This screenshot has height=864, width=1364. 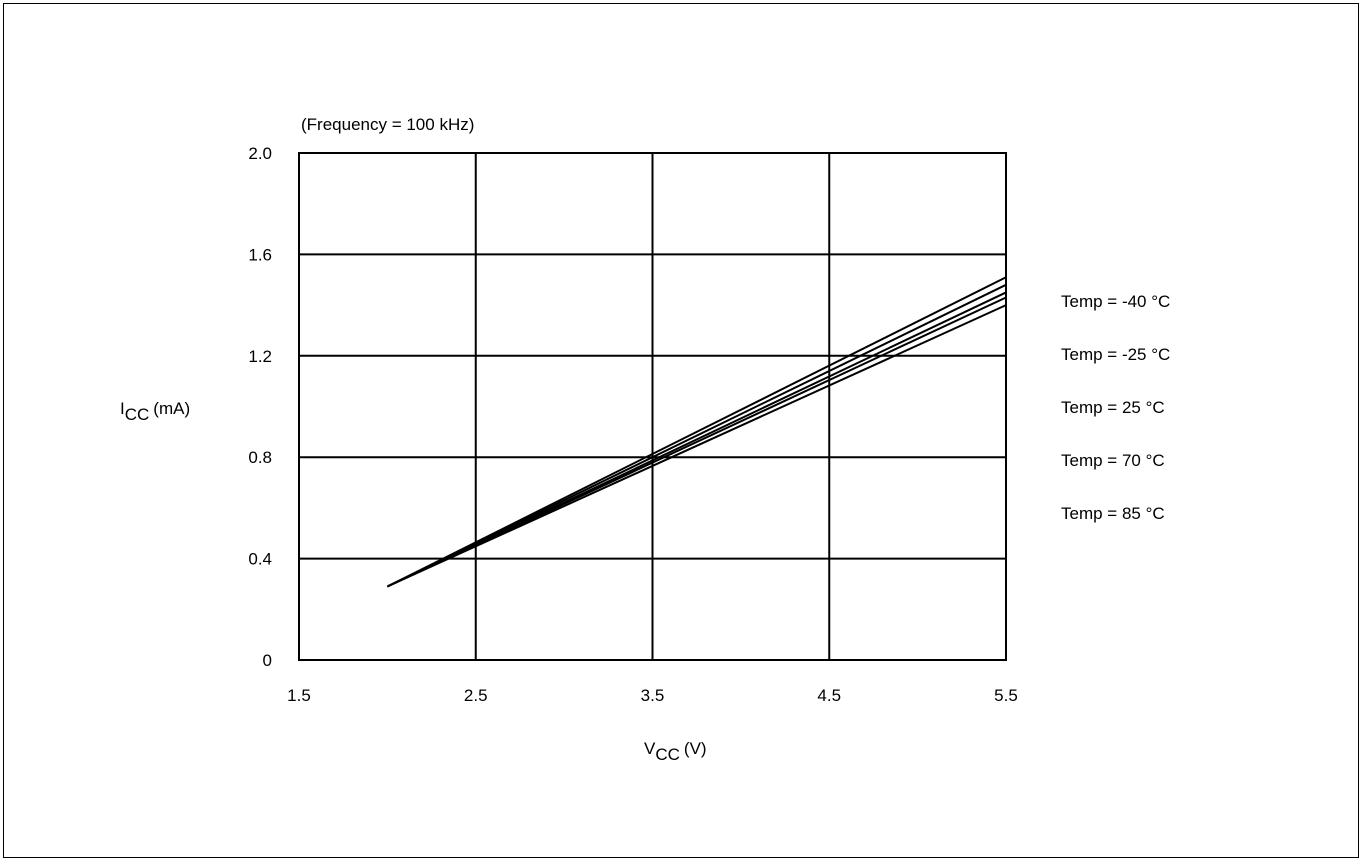 What do you see at coordinates (829, 695) in the screenshot?
I see `x-tick-label: 4.5` at bounding box center [829, 695].